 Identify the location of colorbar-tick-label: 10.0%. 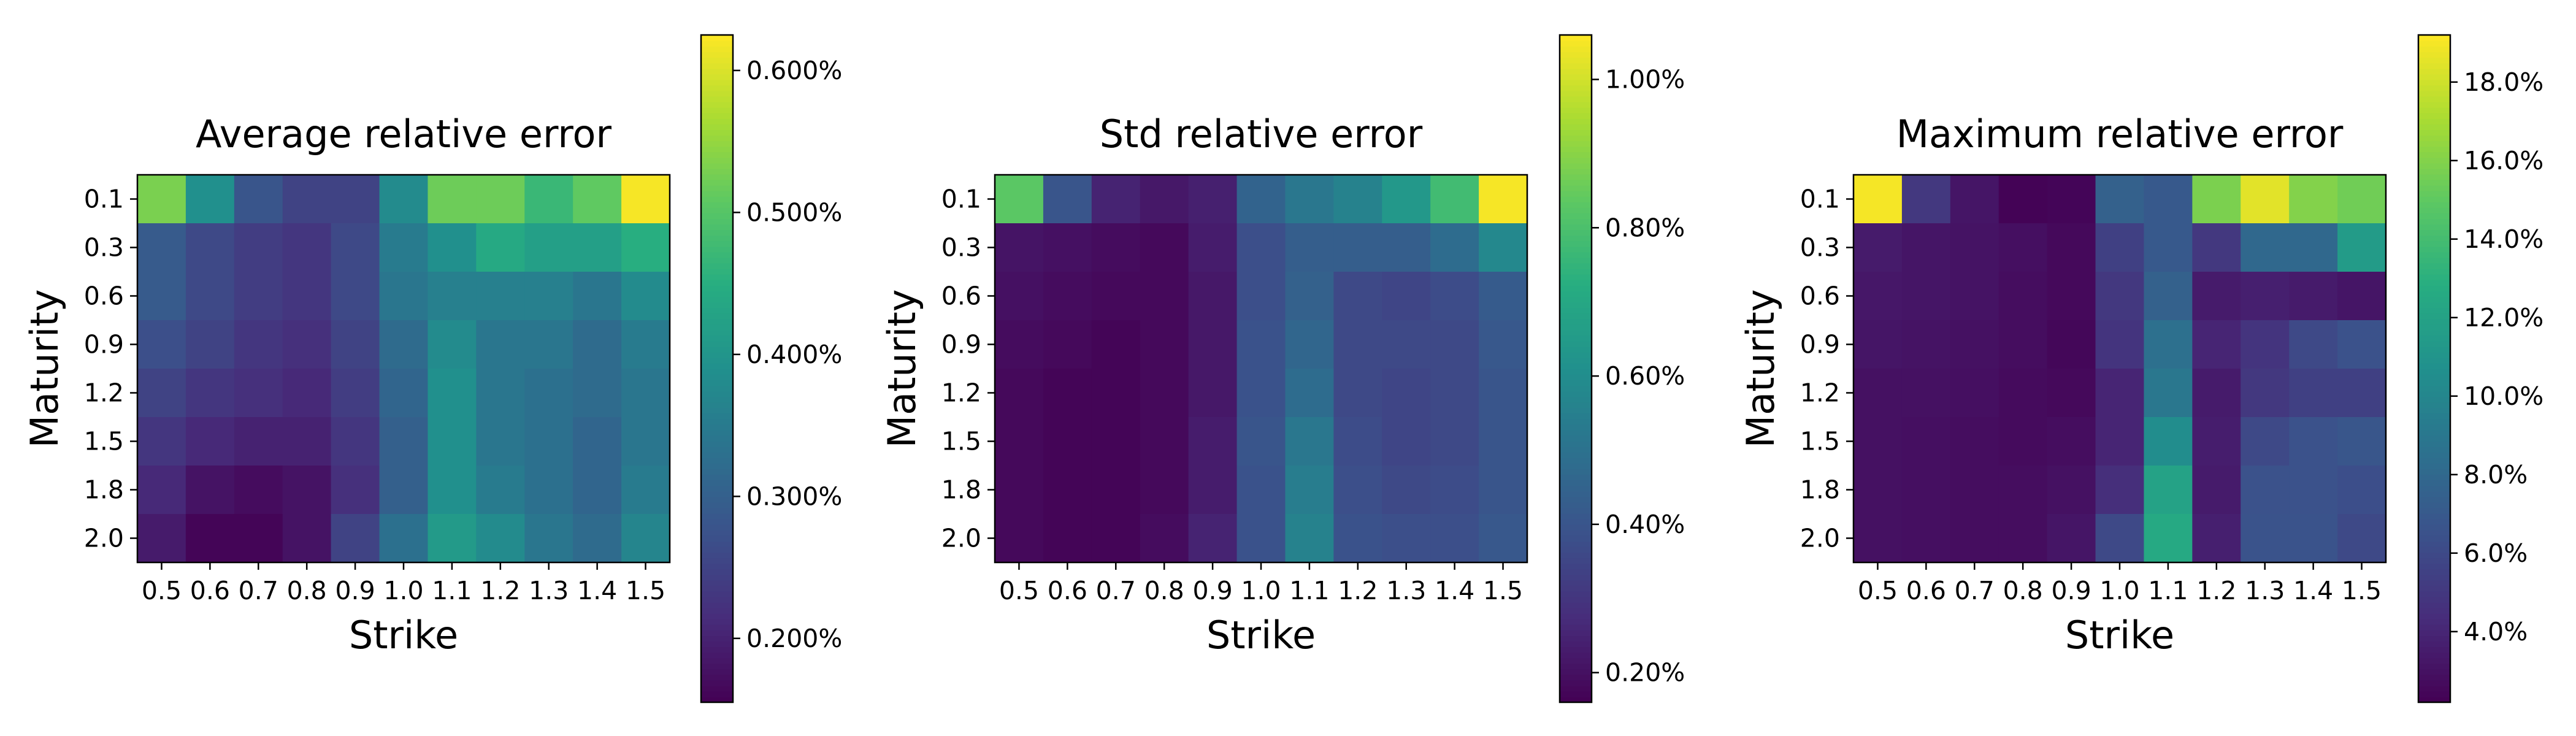
(2503, 396).